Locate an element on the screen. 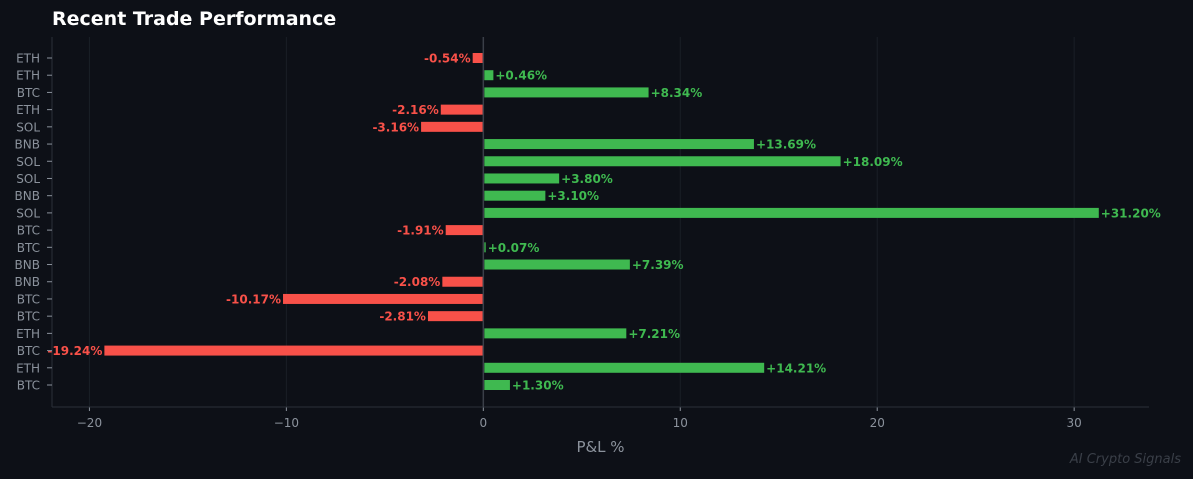 The width and height of the screenshot is (1193, 479). x-tick-label: −10 is located at coordinates (286, 423).